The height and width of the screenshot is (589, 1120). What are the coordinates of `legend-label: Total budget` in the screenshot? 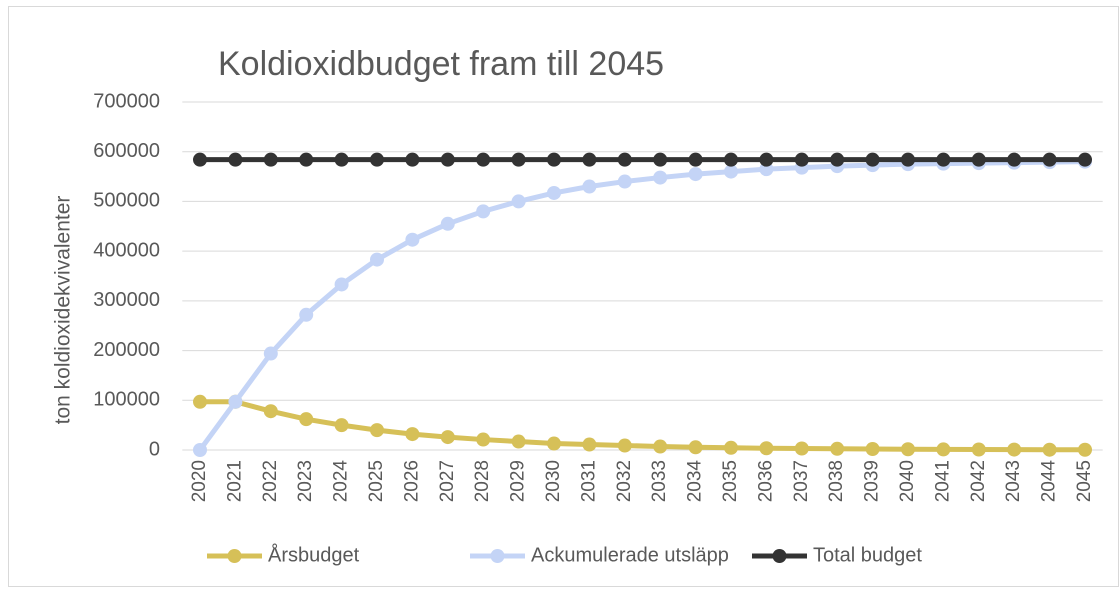 It's located at (867, 555).